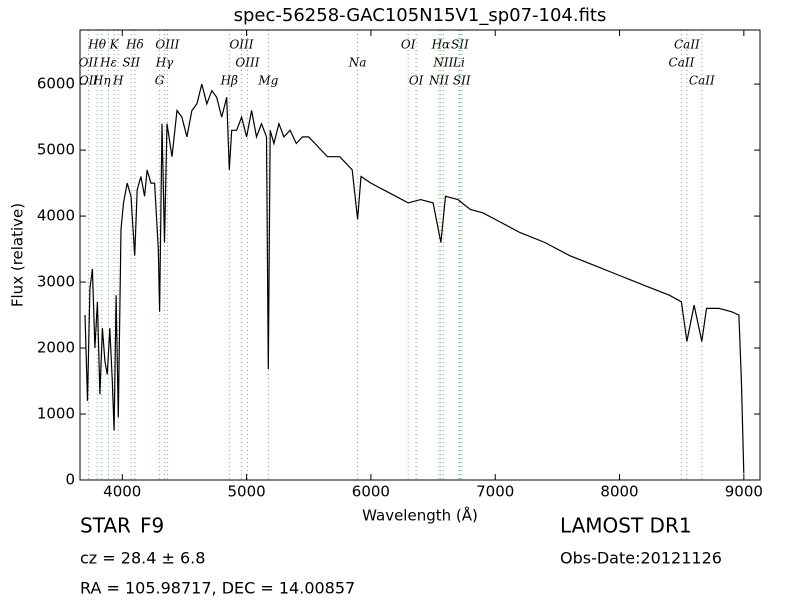 The width and height of the screenshot is (800, 604). Describe the element at coordinates (56, 84) in the screenshot. I see `y-tick-label: 6000` at that location.